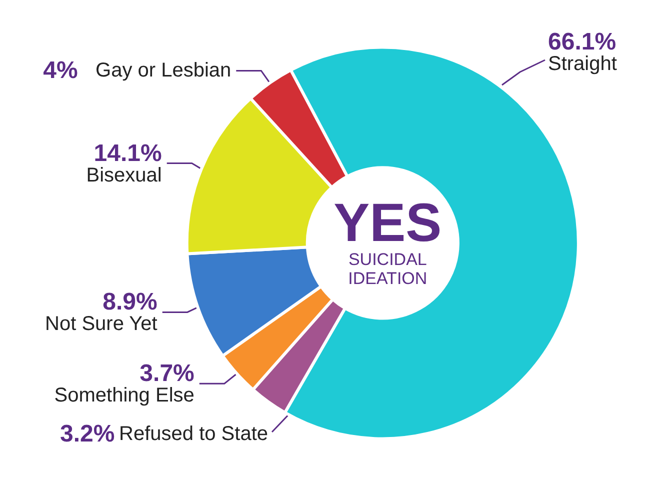 The width and height of the screenshot is (653, 502). What do you see at coordinates (124, 175) in the screenshot?
I see `slice-label: Bisexual` at bounding box center [124, 175].